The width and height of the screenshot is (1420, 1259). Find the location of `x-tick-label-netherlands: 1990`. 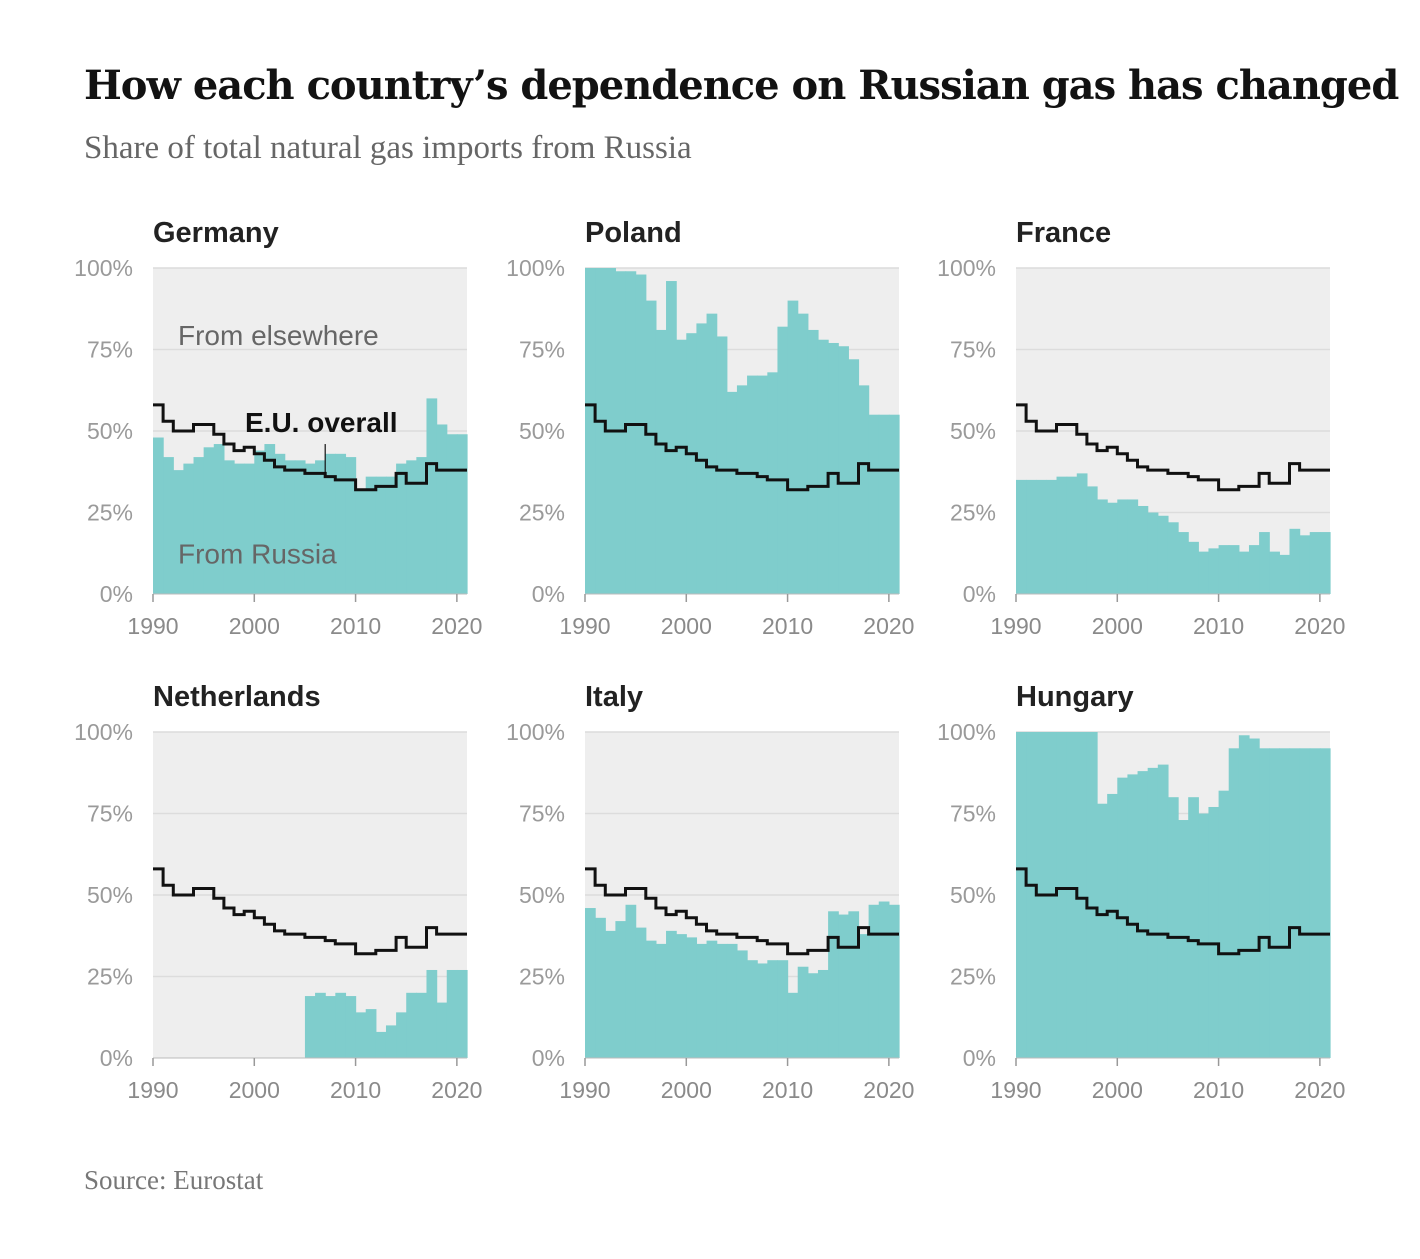

x-tick-label-netherlands: 1990 is located at coordinates (152, 1090).